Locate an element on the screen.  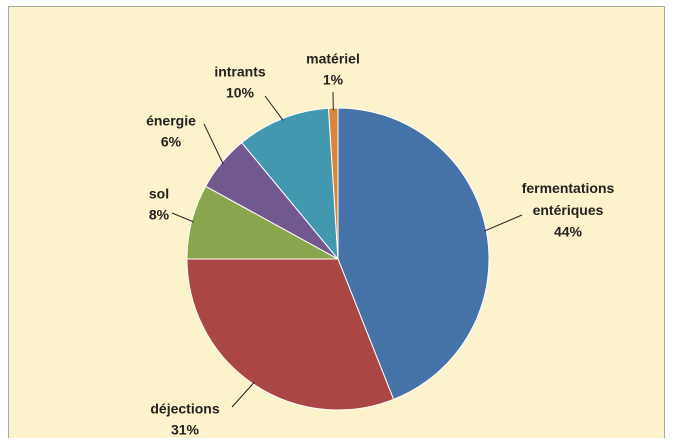
slice-value-label: 8% is located at coordinates (159, 215).